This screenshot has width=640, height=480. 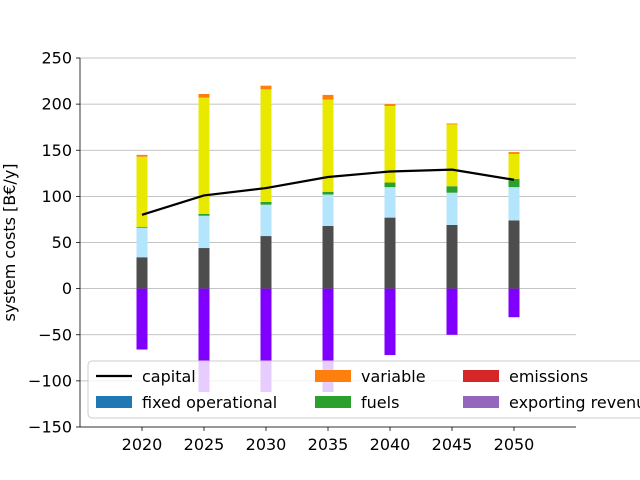 What do you see at coordinates (50, 427) in the screenshot?
I see `y-tick-label: −150` at bounding box center [50, 427].